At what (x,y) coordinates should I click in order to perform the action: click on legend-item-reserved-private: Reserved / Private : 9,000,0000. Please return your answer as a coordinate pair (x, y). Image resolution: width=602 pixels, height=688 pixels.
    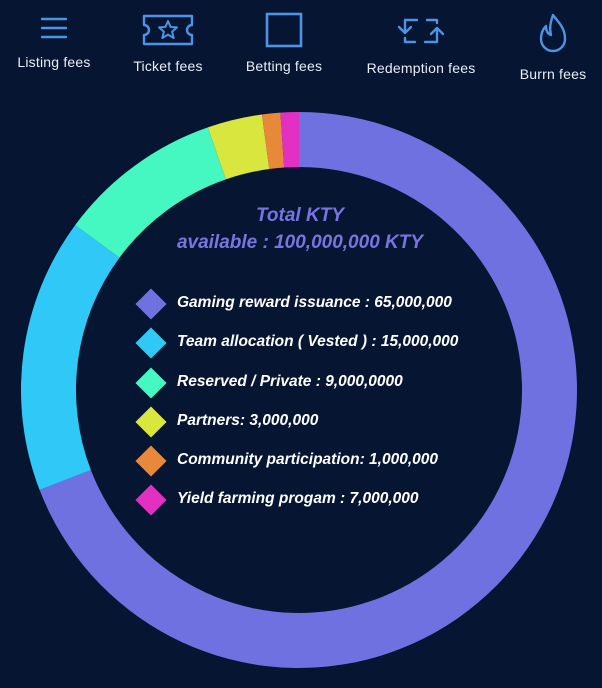
    Looking at the image, I should click on (335, 387).